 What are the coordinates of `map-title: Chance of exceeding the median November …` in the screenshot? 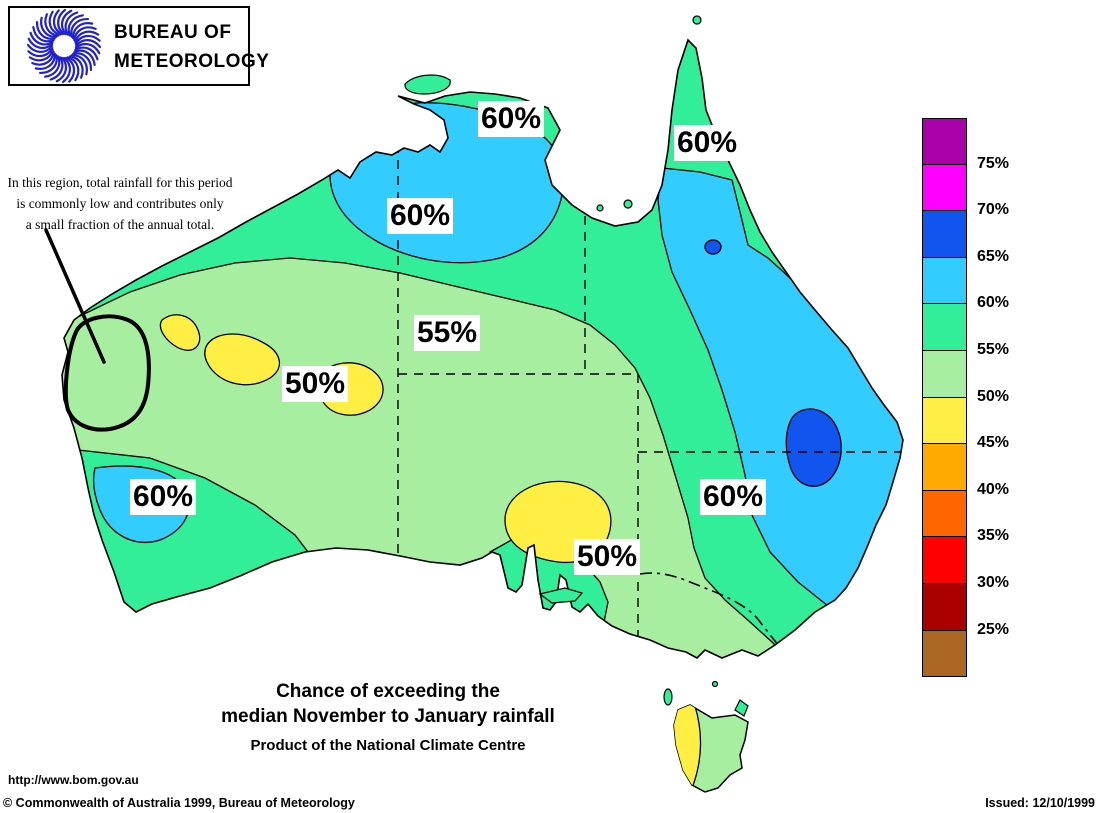 It's located at (388, 716).